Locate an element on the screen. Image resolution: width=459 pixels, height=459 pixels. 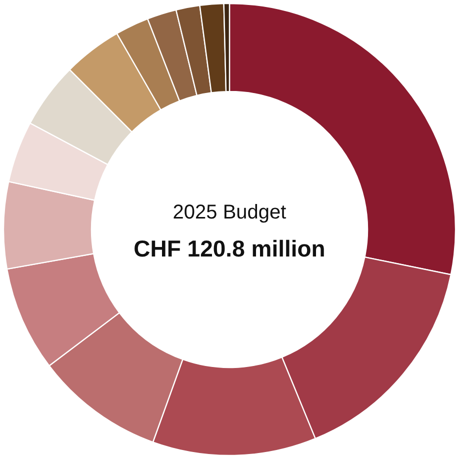
text: CHF 120.8 million is located at coordinates (230, 249).